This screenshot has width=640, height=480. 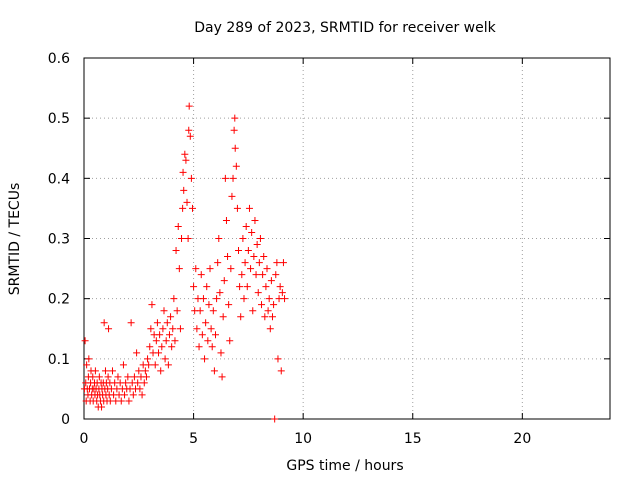 I want to click on x-tick-label: 5, so click(x=193, y=439).